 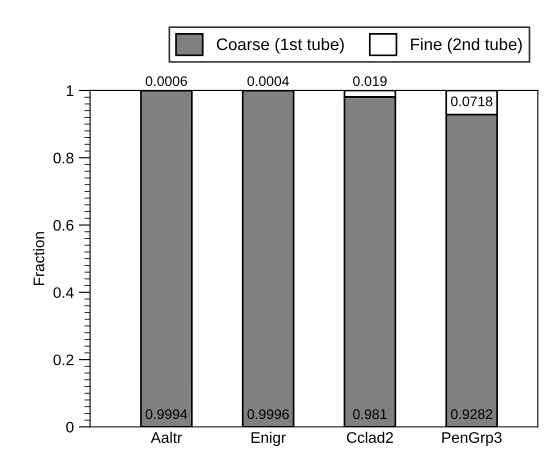 What do you see at coordinates (471, 101) in the screenshot?
I see `data-label: 0.0718` at bounding box center [471, 101].